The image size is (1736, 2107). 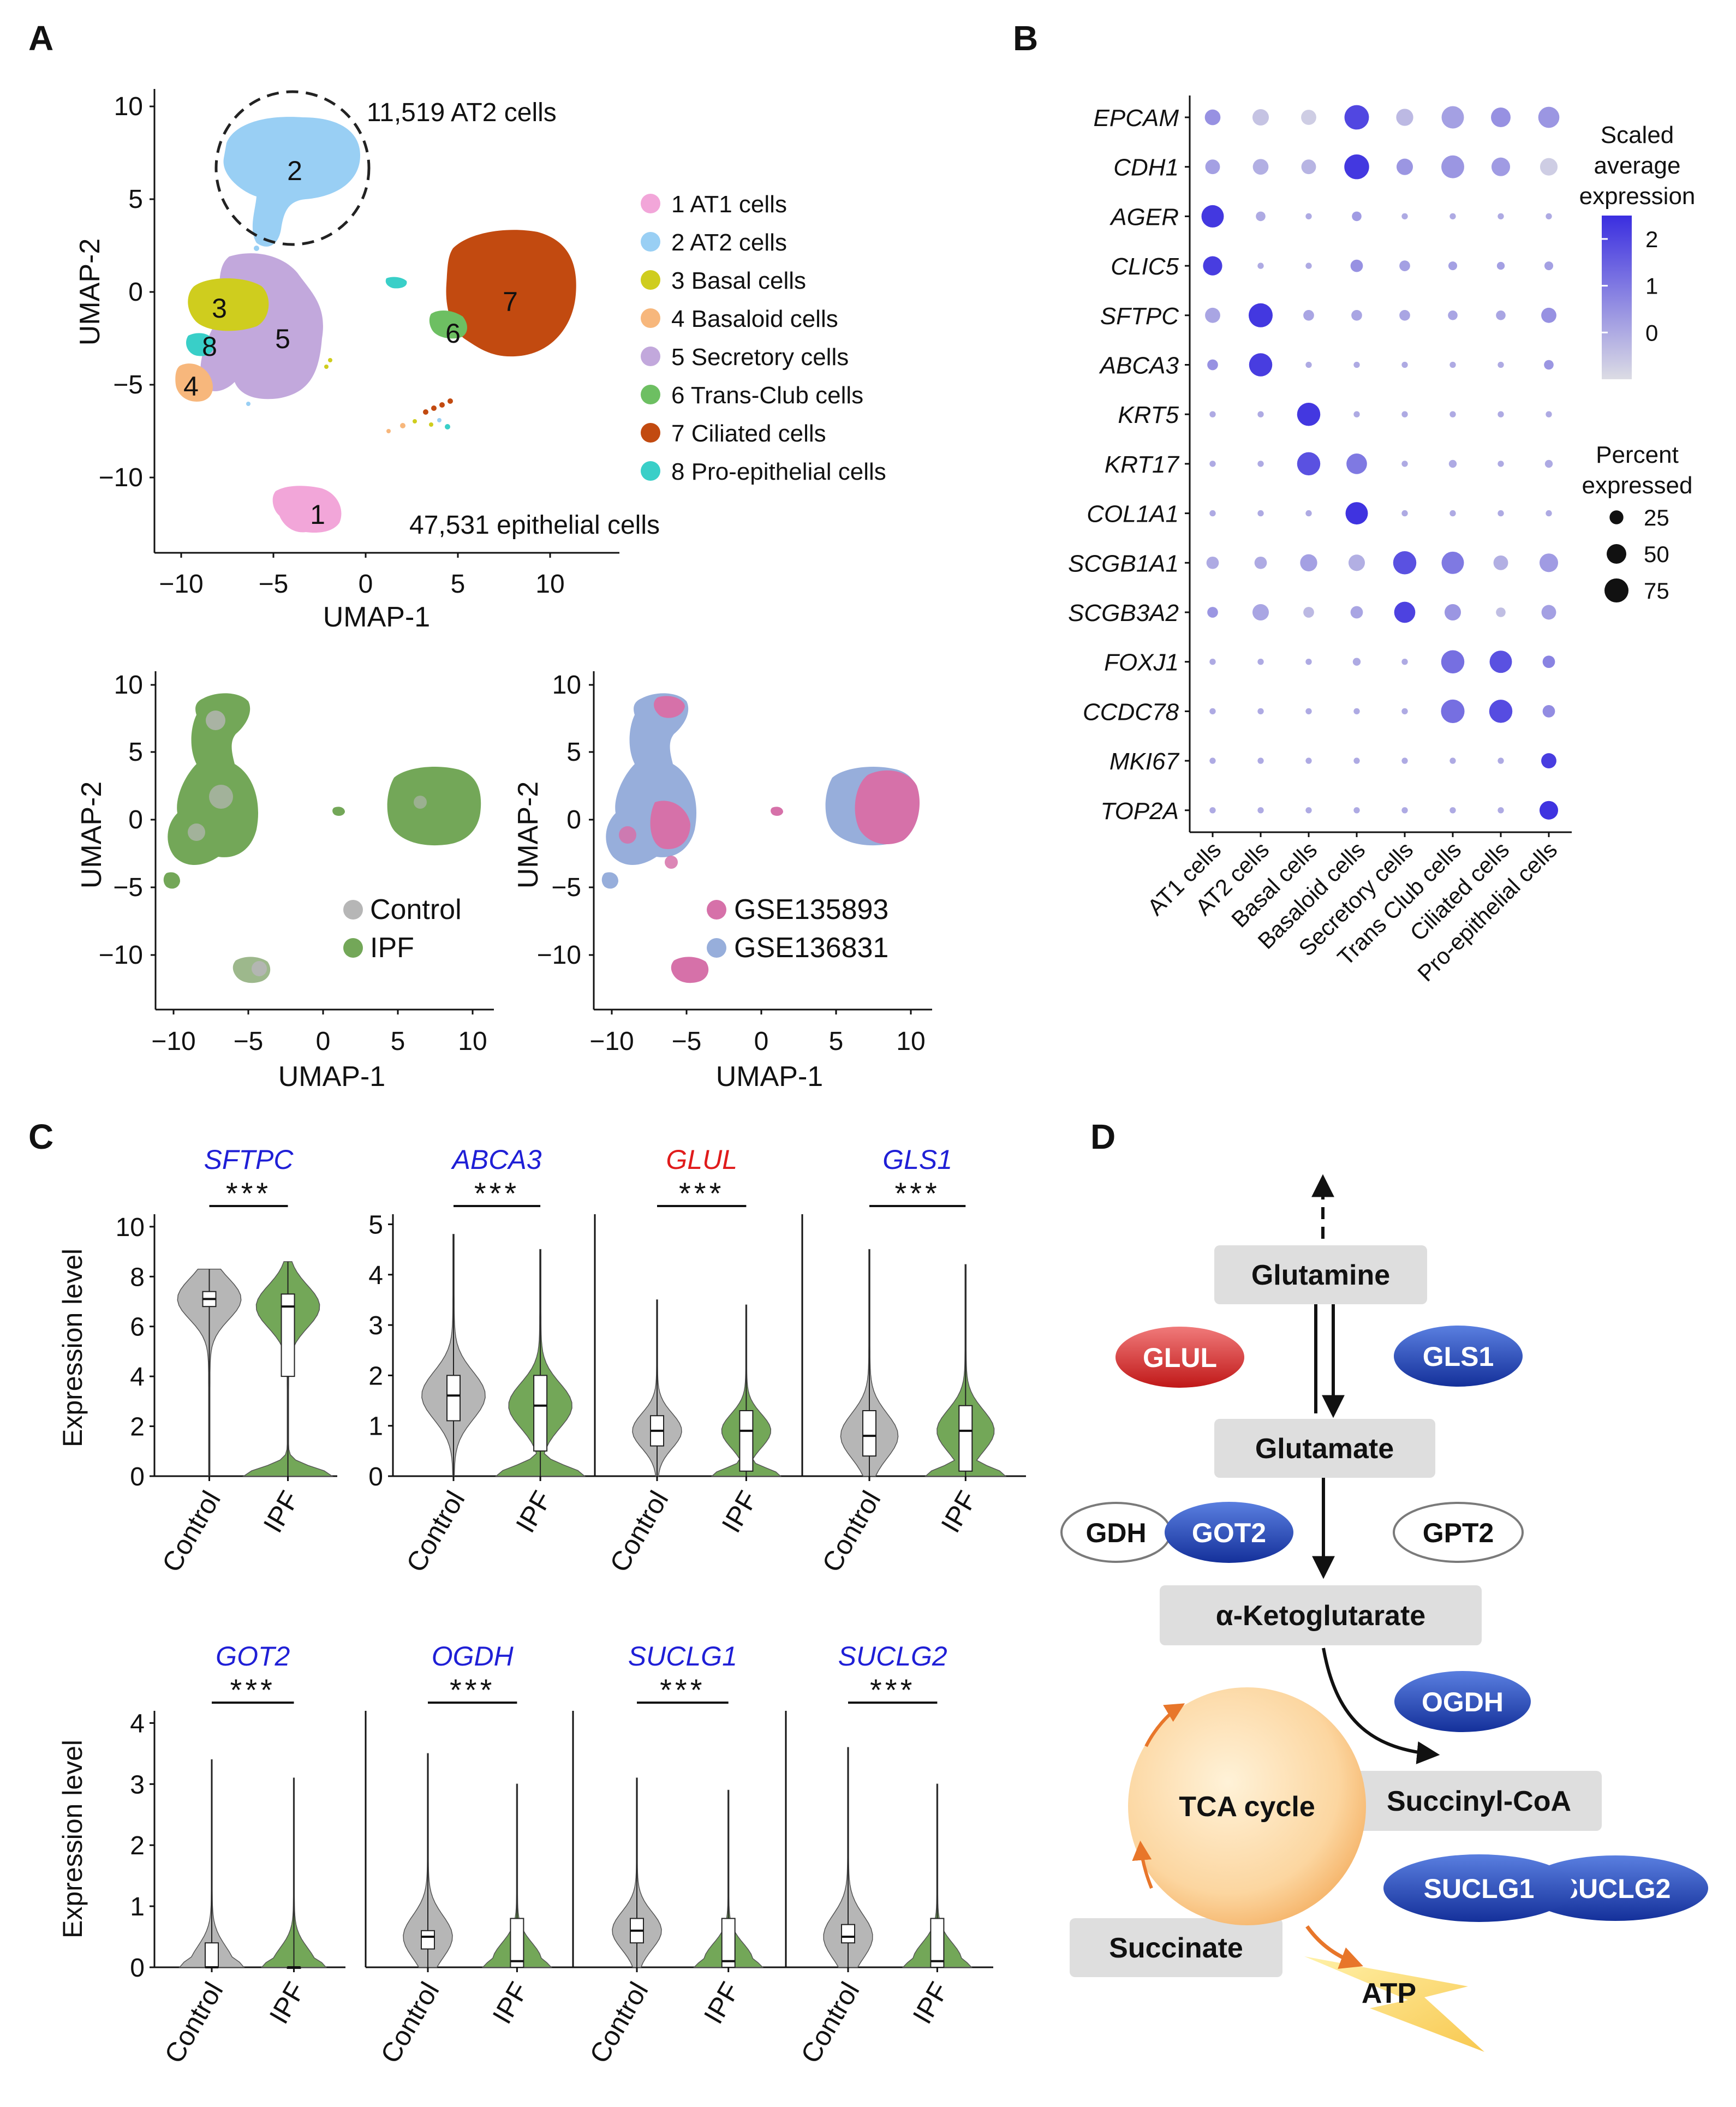 What do you see at coordinates (375, 1376) in the screenshot?
I see `violin-y-tick-label: 2` at bounding box center [375, 1376].